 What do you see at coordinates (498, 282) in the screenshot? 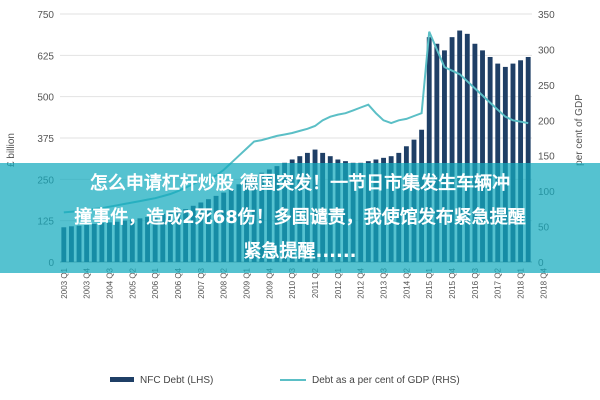
I see `x-tick-label: 2017 Q2` at bounding box center [498, 282].